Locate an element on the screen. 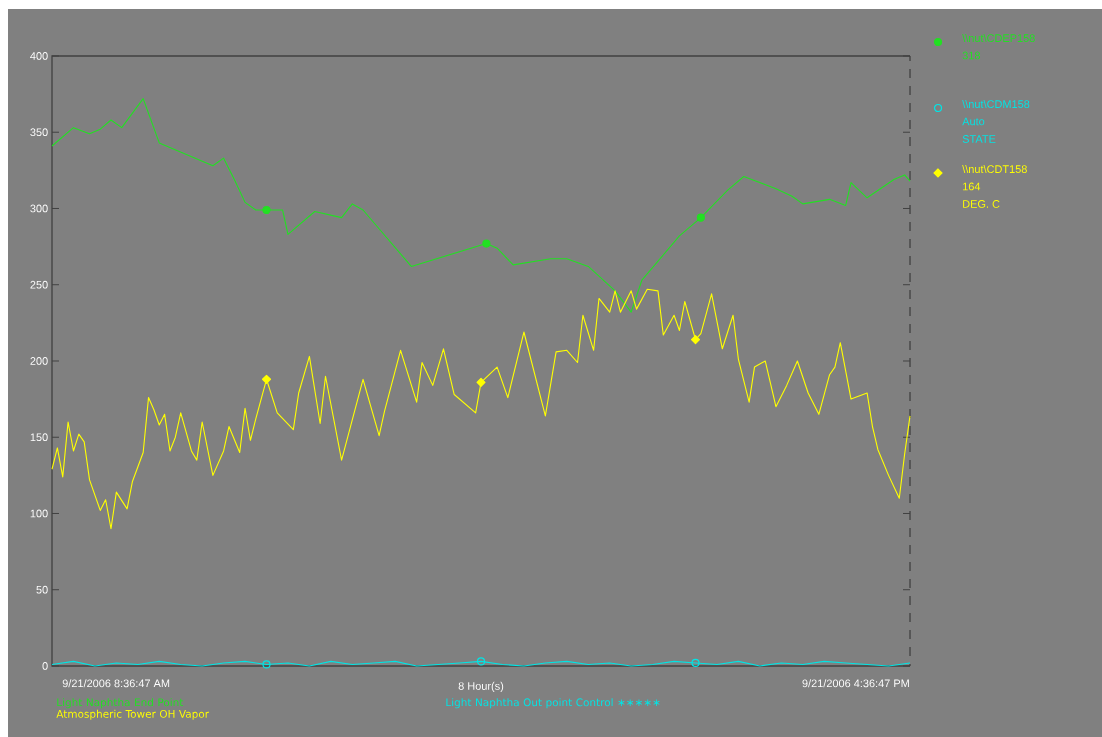  text: 9/21/2006 8:36:47 AM is located at coordinates (116, 683).